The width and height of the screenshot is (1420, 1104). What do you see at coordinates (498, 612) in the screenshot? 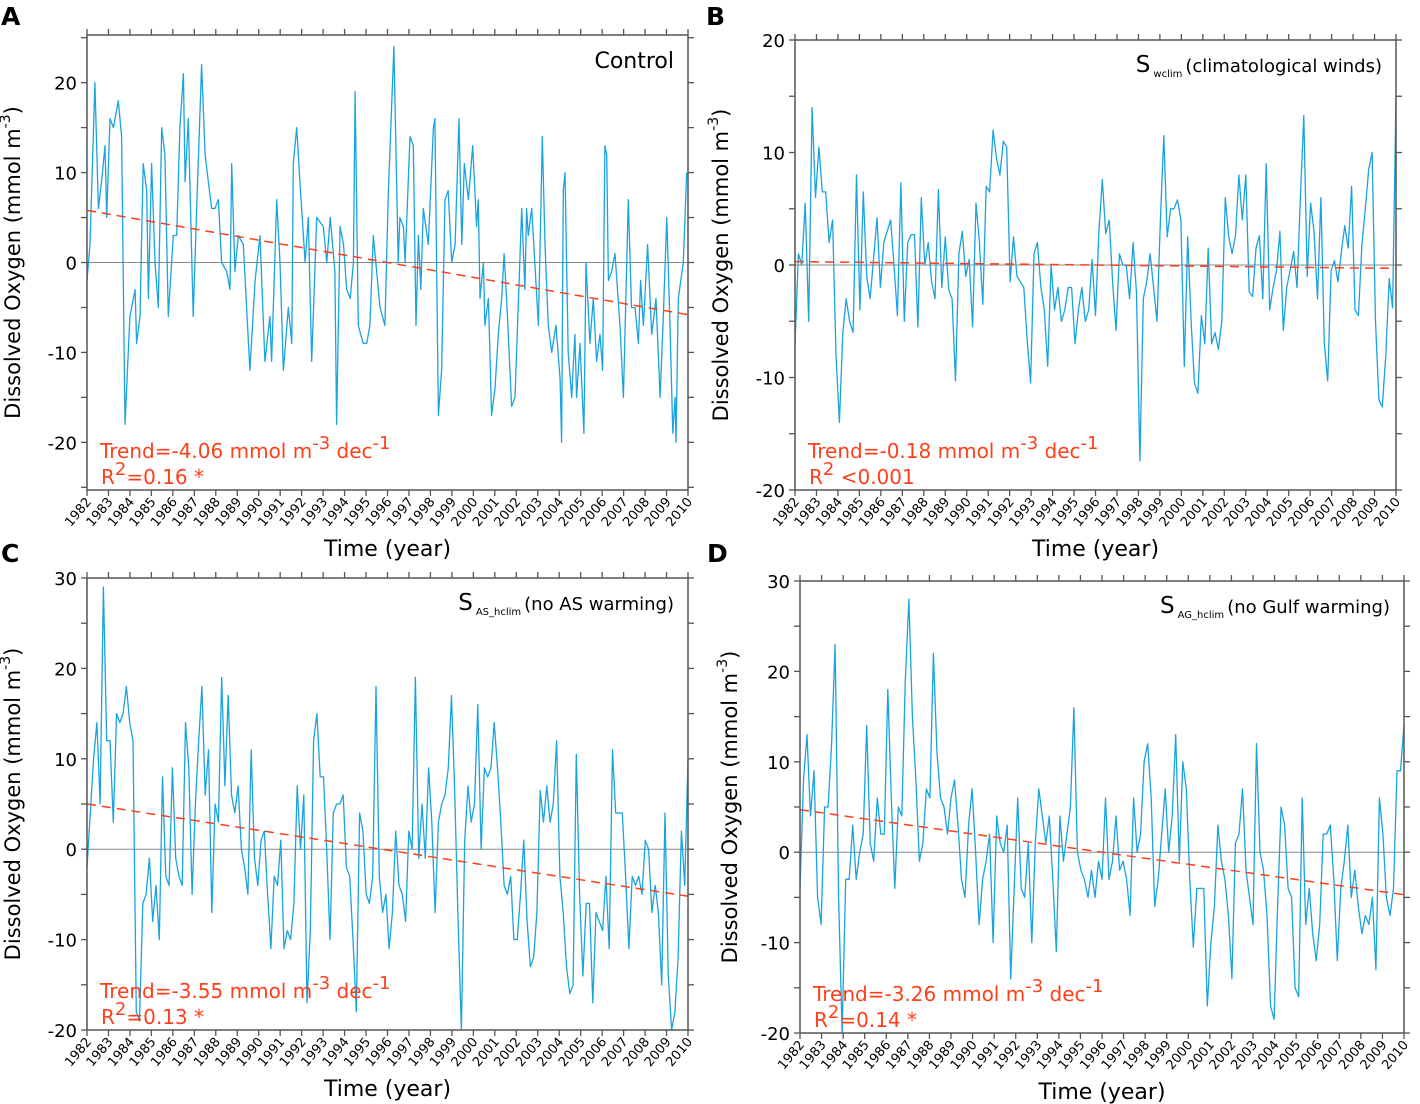
I see `panel-title-sub: AS_hclim` at bounding box center [498, 612].